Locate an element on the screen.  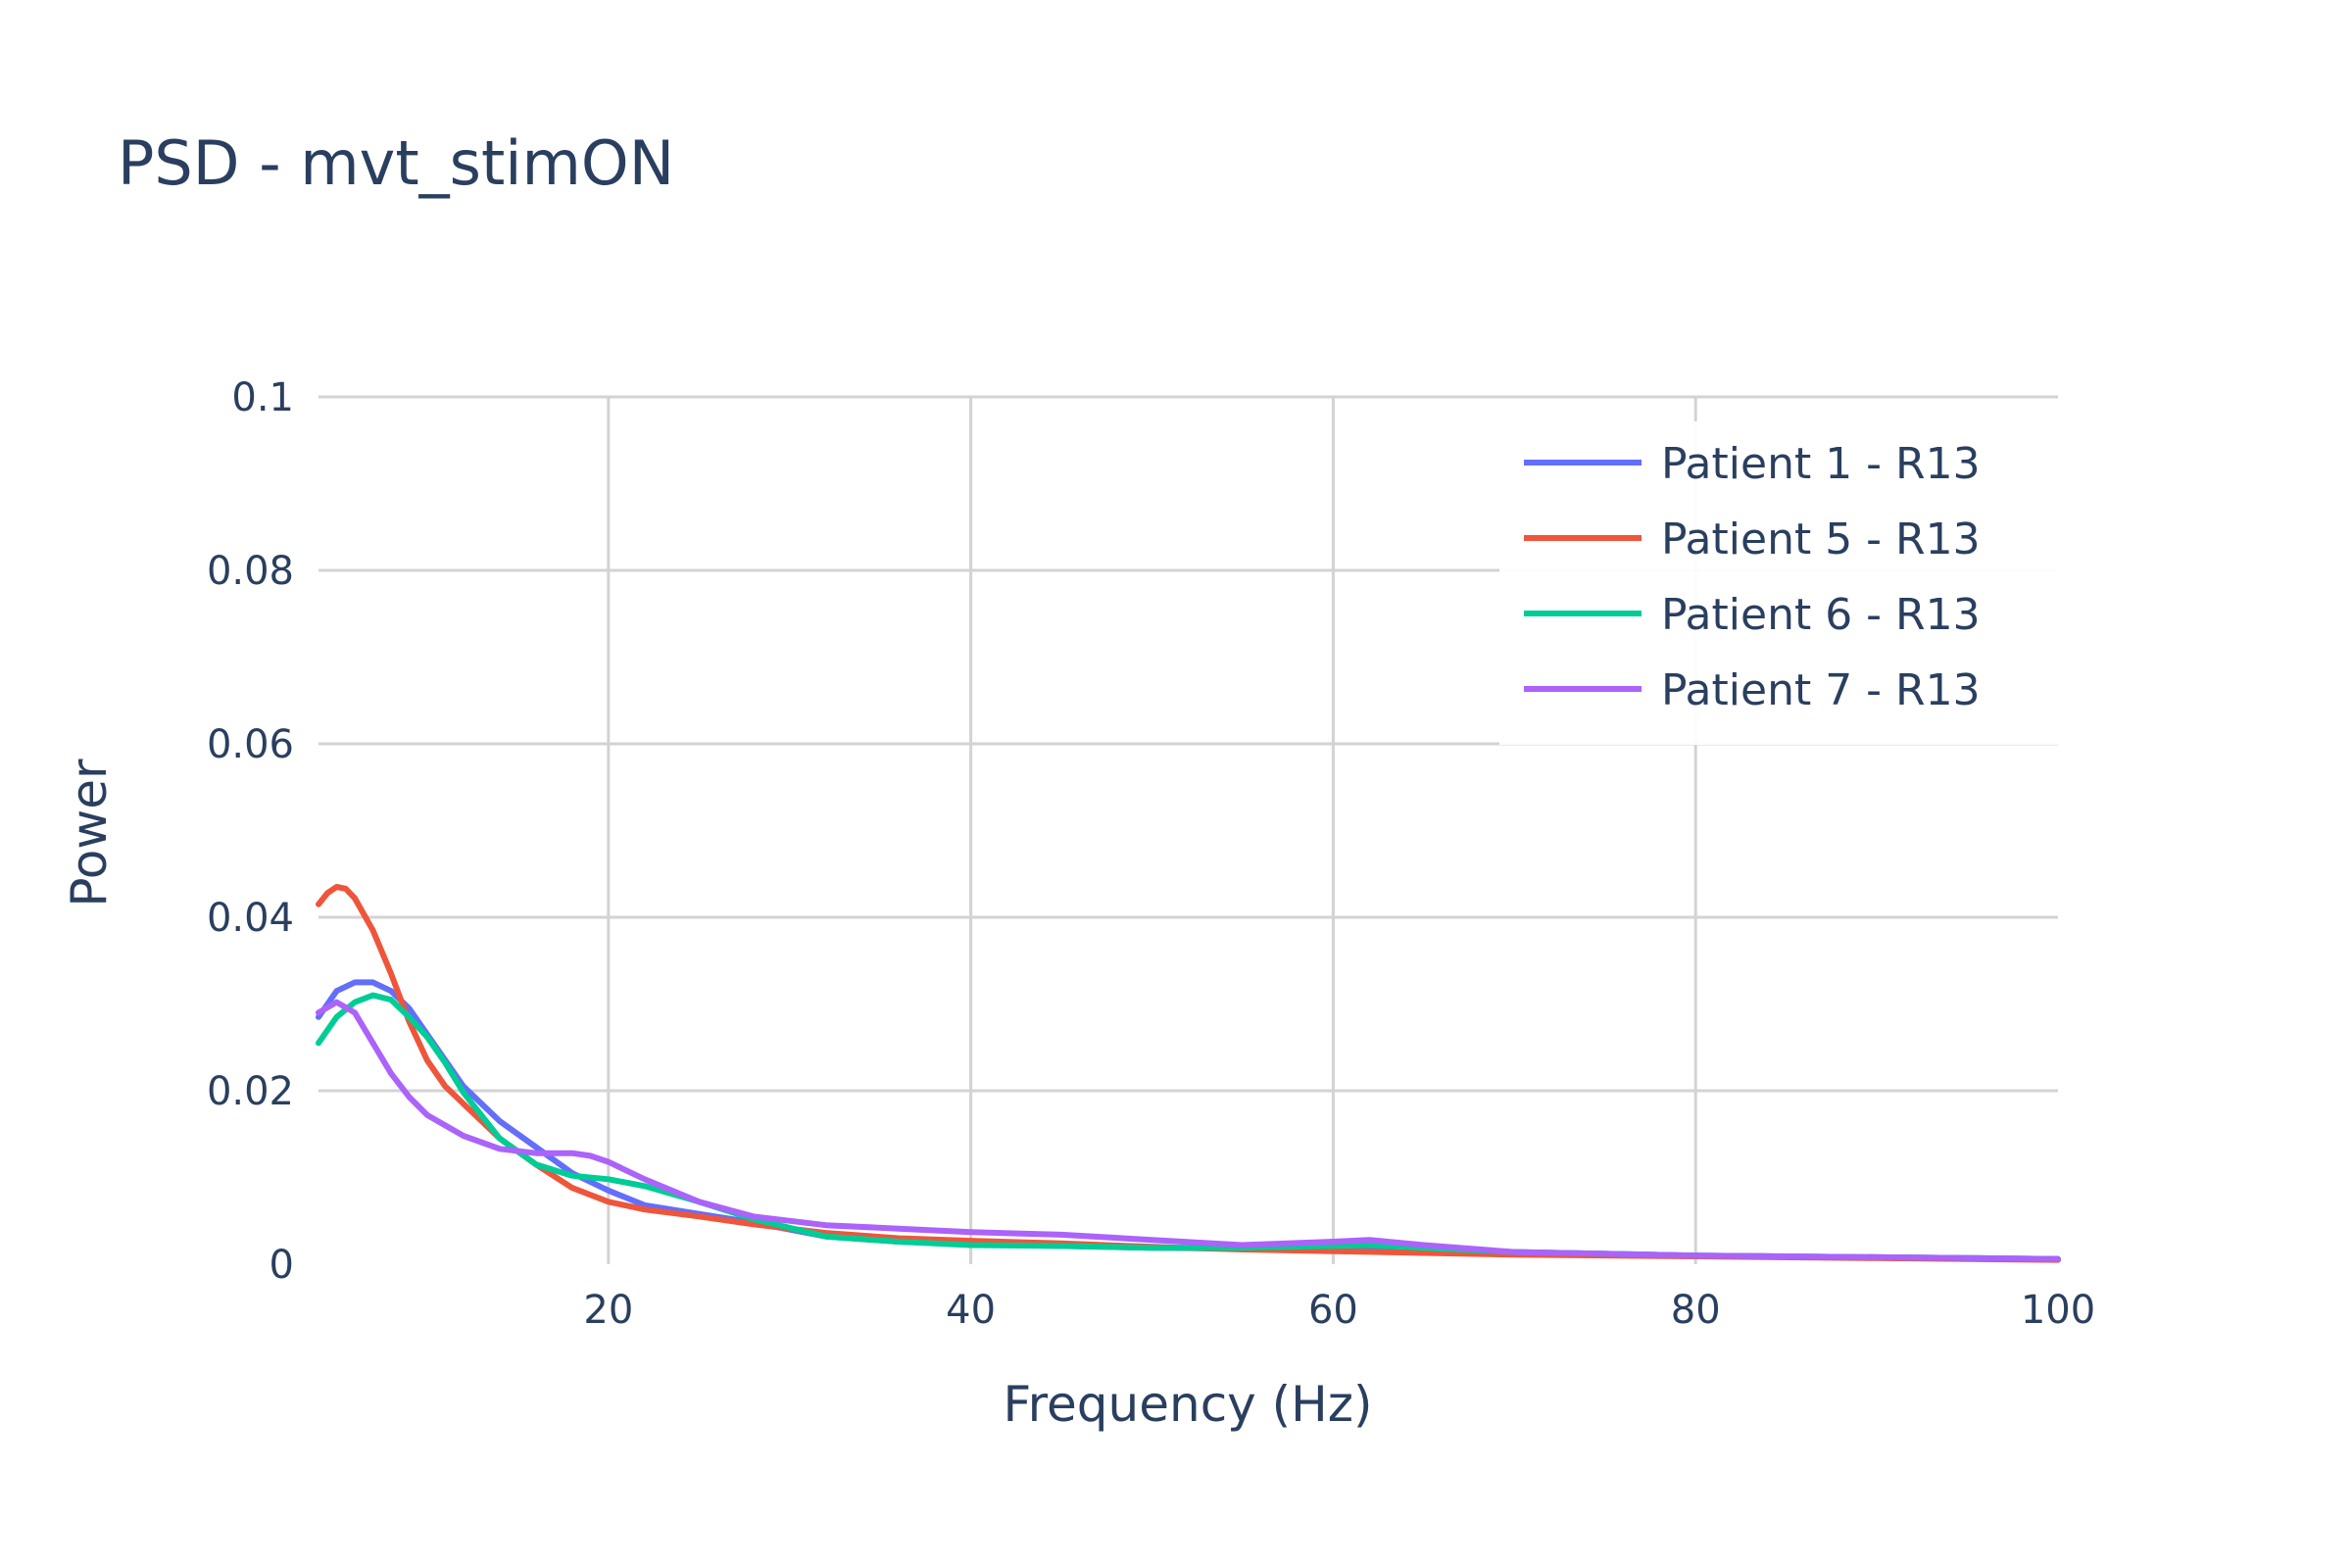
legend-label: Patient 1 - R13 is located at coordinates (1821, 464).